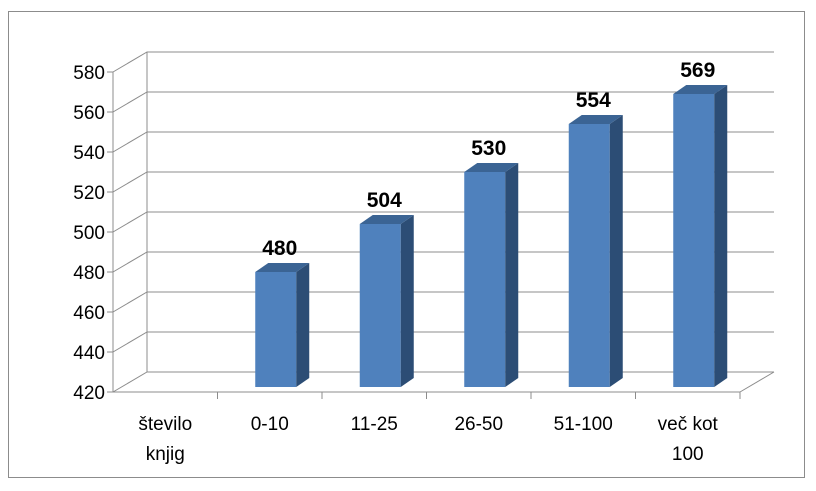 The width and height of the screenshot is (816, 491). What do you see at coordinates (478, 424) in the screenshot?
I see `x-category-label: 26-50` at bounding box center [478, 424].